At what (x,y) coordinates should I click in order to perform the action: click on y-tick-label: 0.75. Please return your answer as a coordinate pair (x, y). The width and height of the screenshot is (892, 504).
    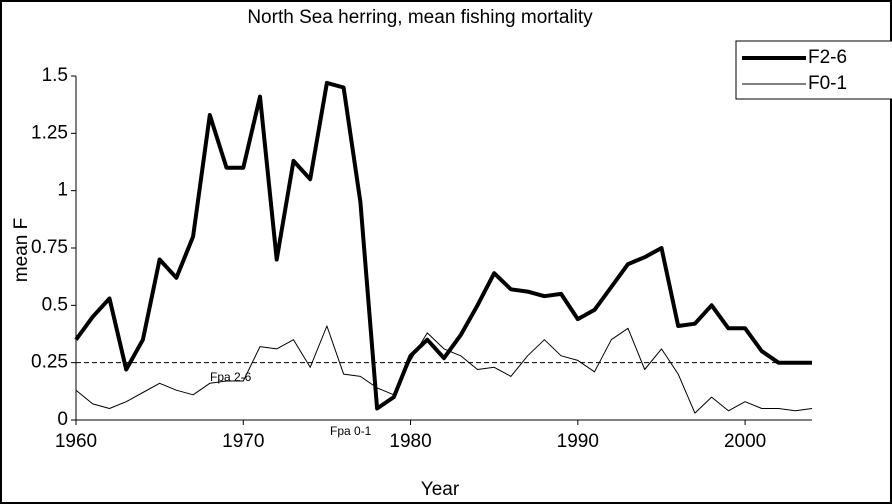
    Looking at the image, I should click on (49, 247).